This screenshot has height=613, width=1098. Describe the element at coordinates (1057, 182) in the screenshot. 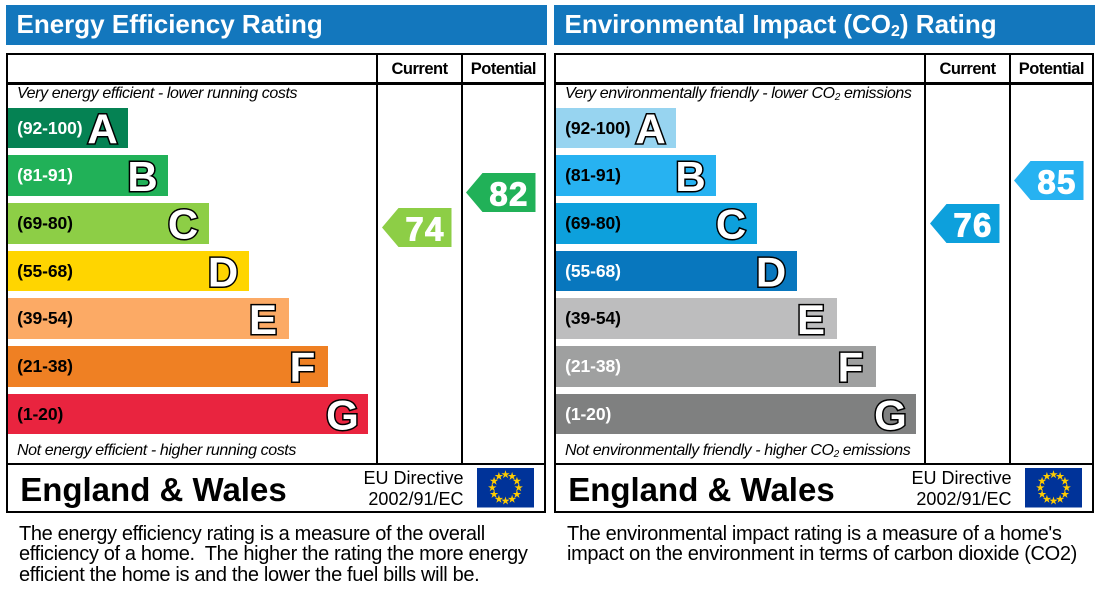

I see `svg-text: 85` at that location.